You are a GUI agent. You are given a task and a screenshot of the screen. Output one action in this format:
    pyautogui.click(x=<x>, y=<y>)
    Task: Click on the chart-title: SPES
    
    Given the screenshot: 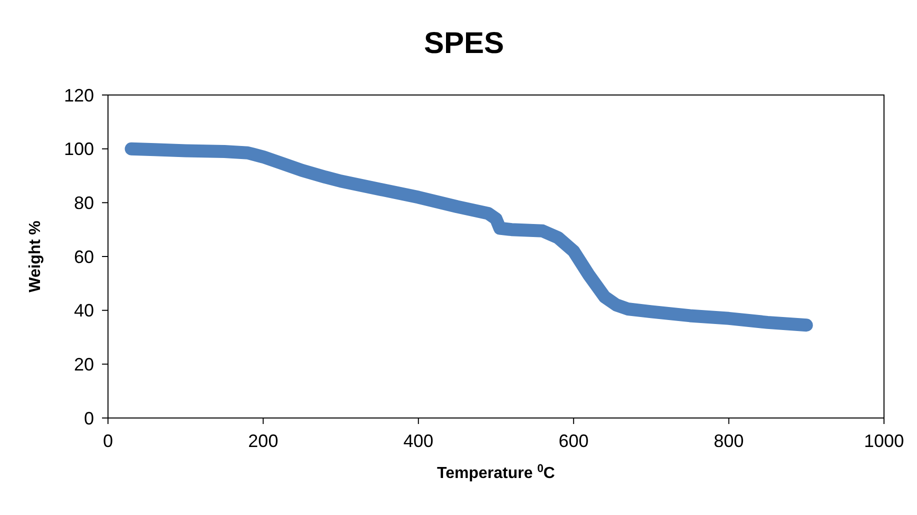 What is the action you would take?
    pyautogui.click(x=464, y=43)
    